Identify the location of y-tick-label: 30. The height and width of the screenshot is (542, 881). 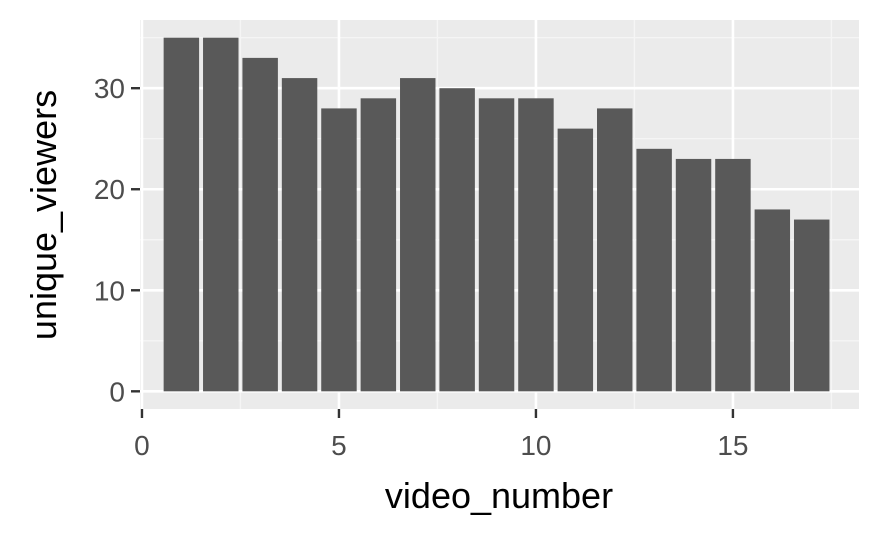
(109, 88).